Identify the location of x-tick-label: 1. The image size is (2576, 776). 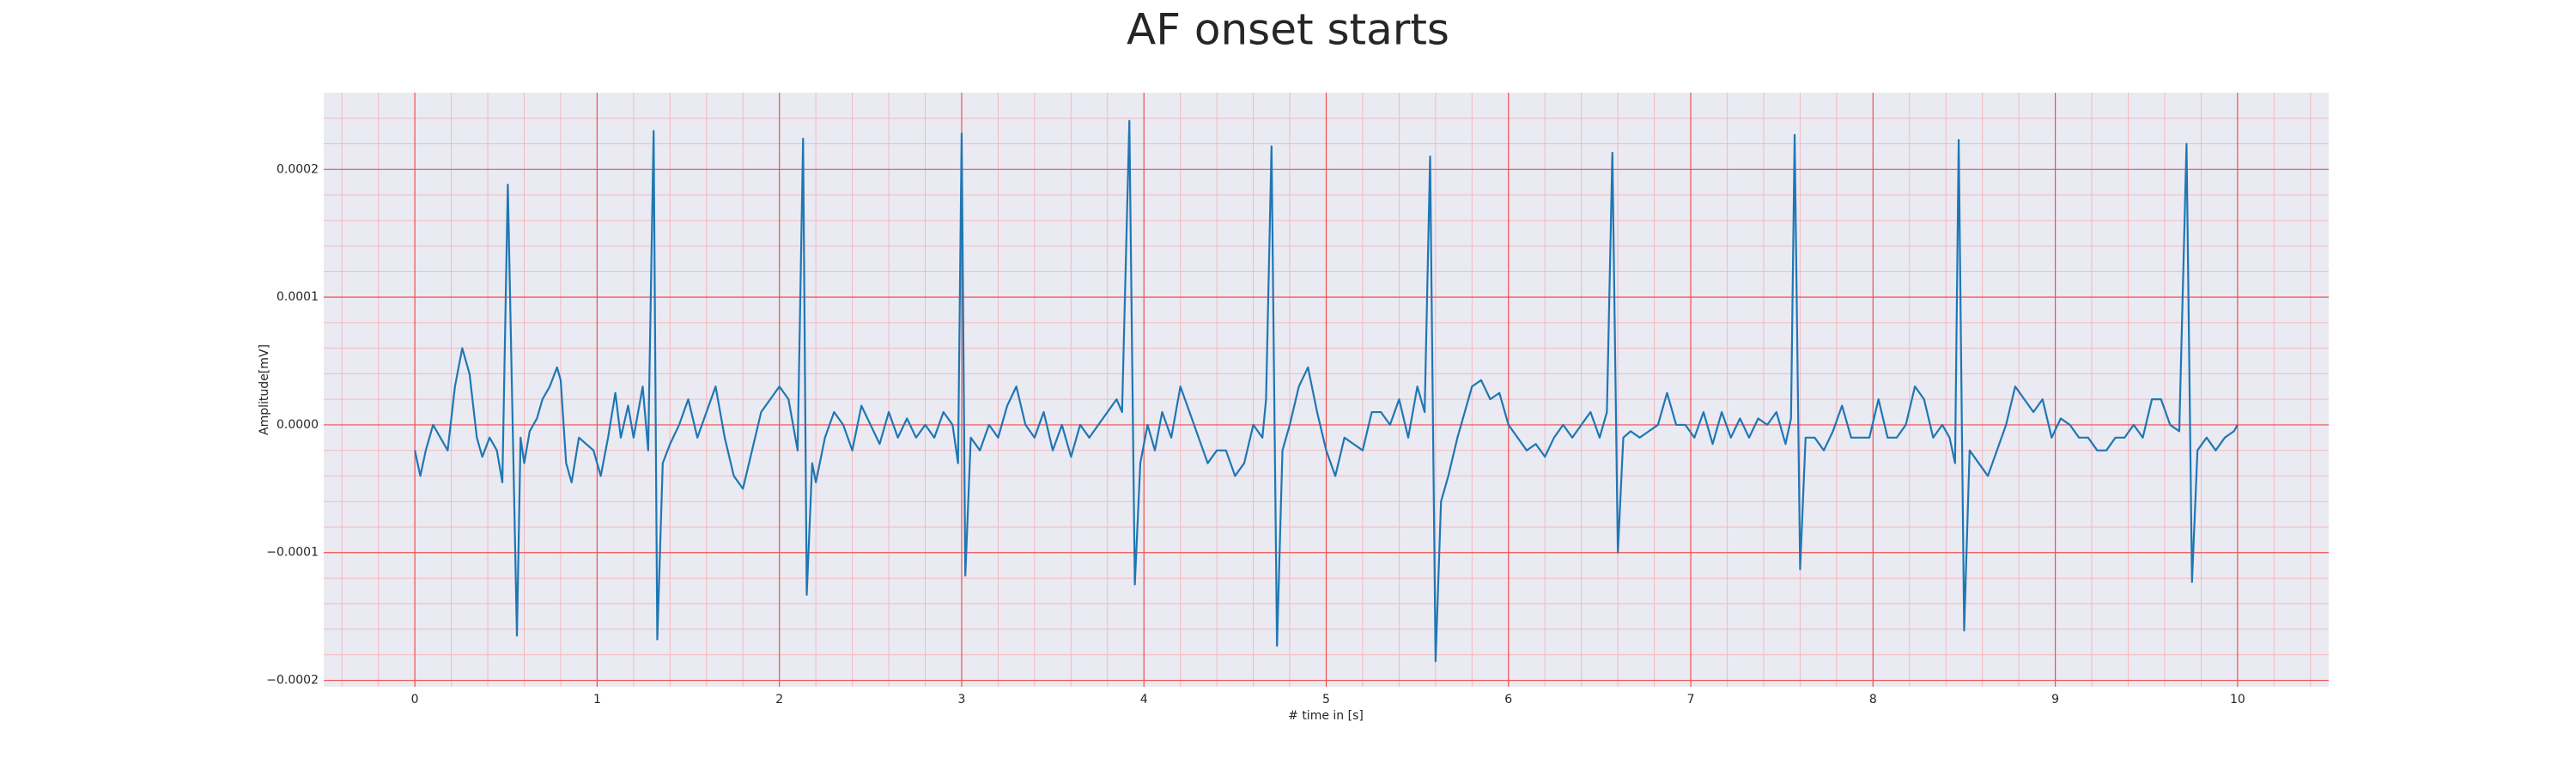
(597, 699).